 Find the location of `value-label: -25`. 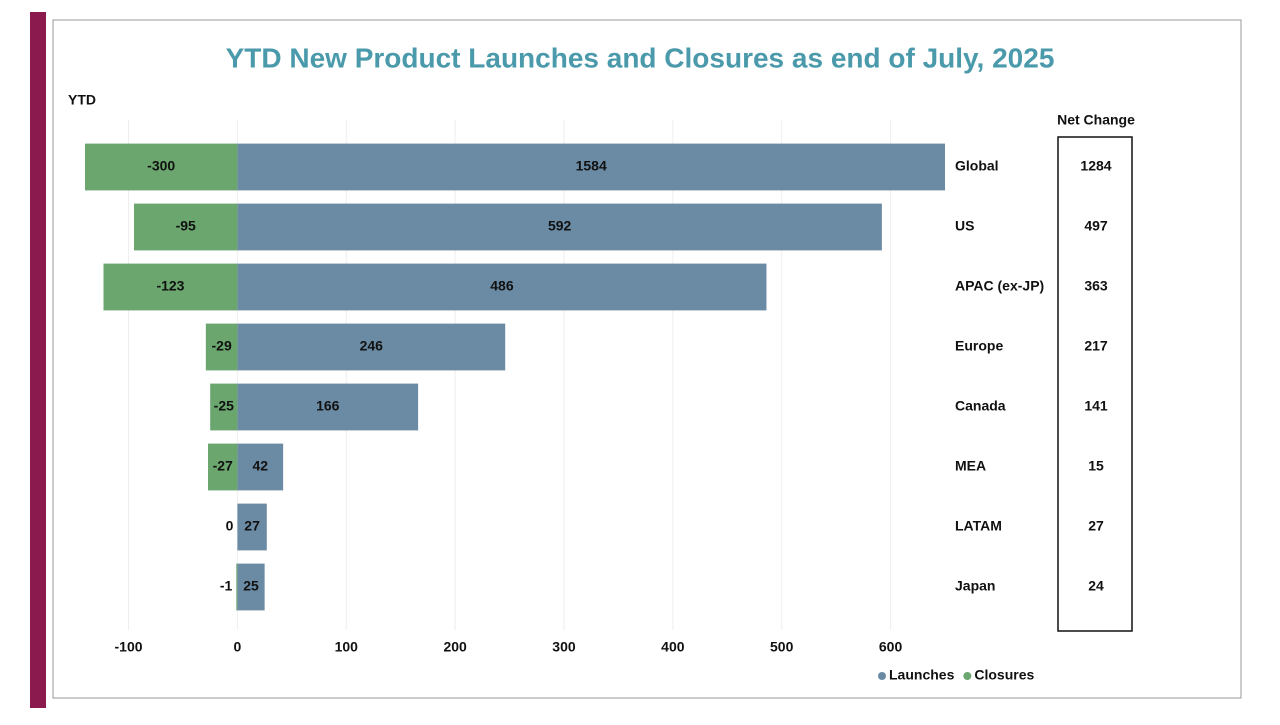

value-label: -25 is located at coordinates (224, 406).